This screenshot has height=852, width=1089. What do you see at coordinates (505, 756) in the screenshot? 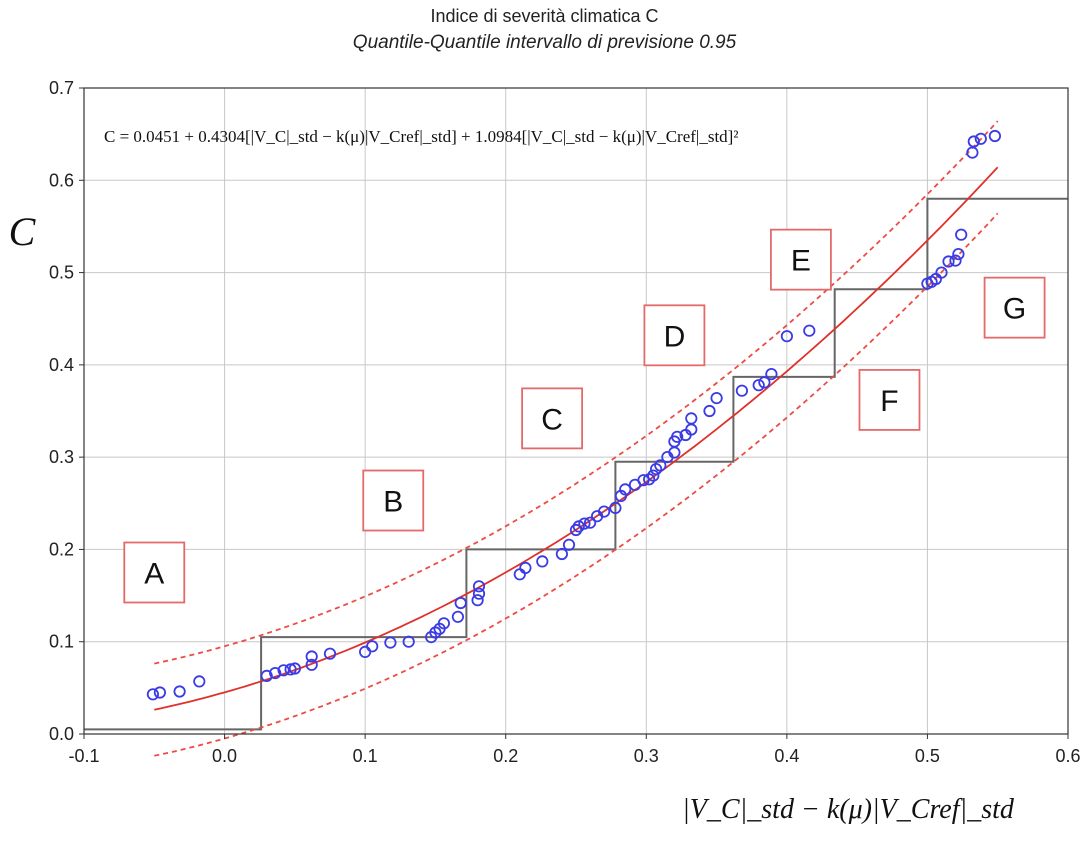
I see `x-tick-label: 0.2` at bounding box center [505, 756].